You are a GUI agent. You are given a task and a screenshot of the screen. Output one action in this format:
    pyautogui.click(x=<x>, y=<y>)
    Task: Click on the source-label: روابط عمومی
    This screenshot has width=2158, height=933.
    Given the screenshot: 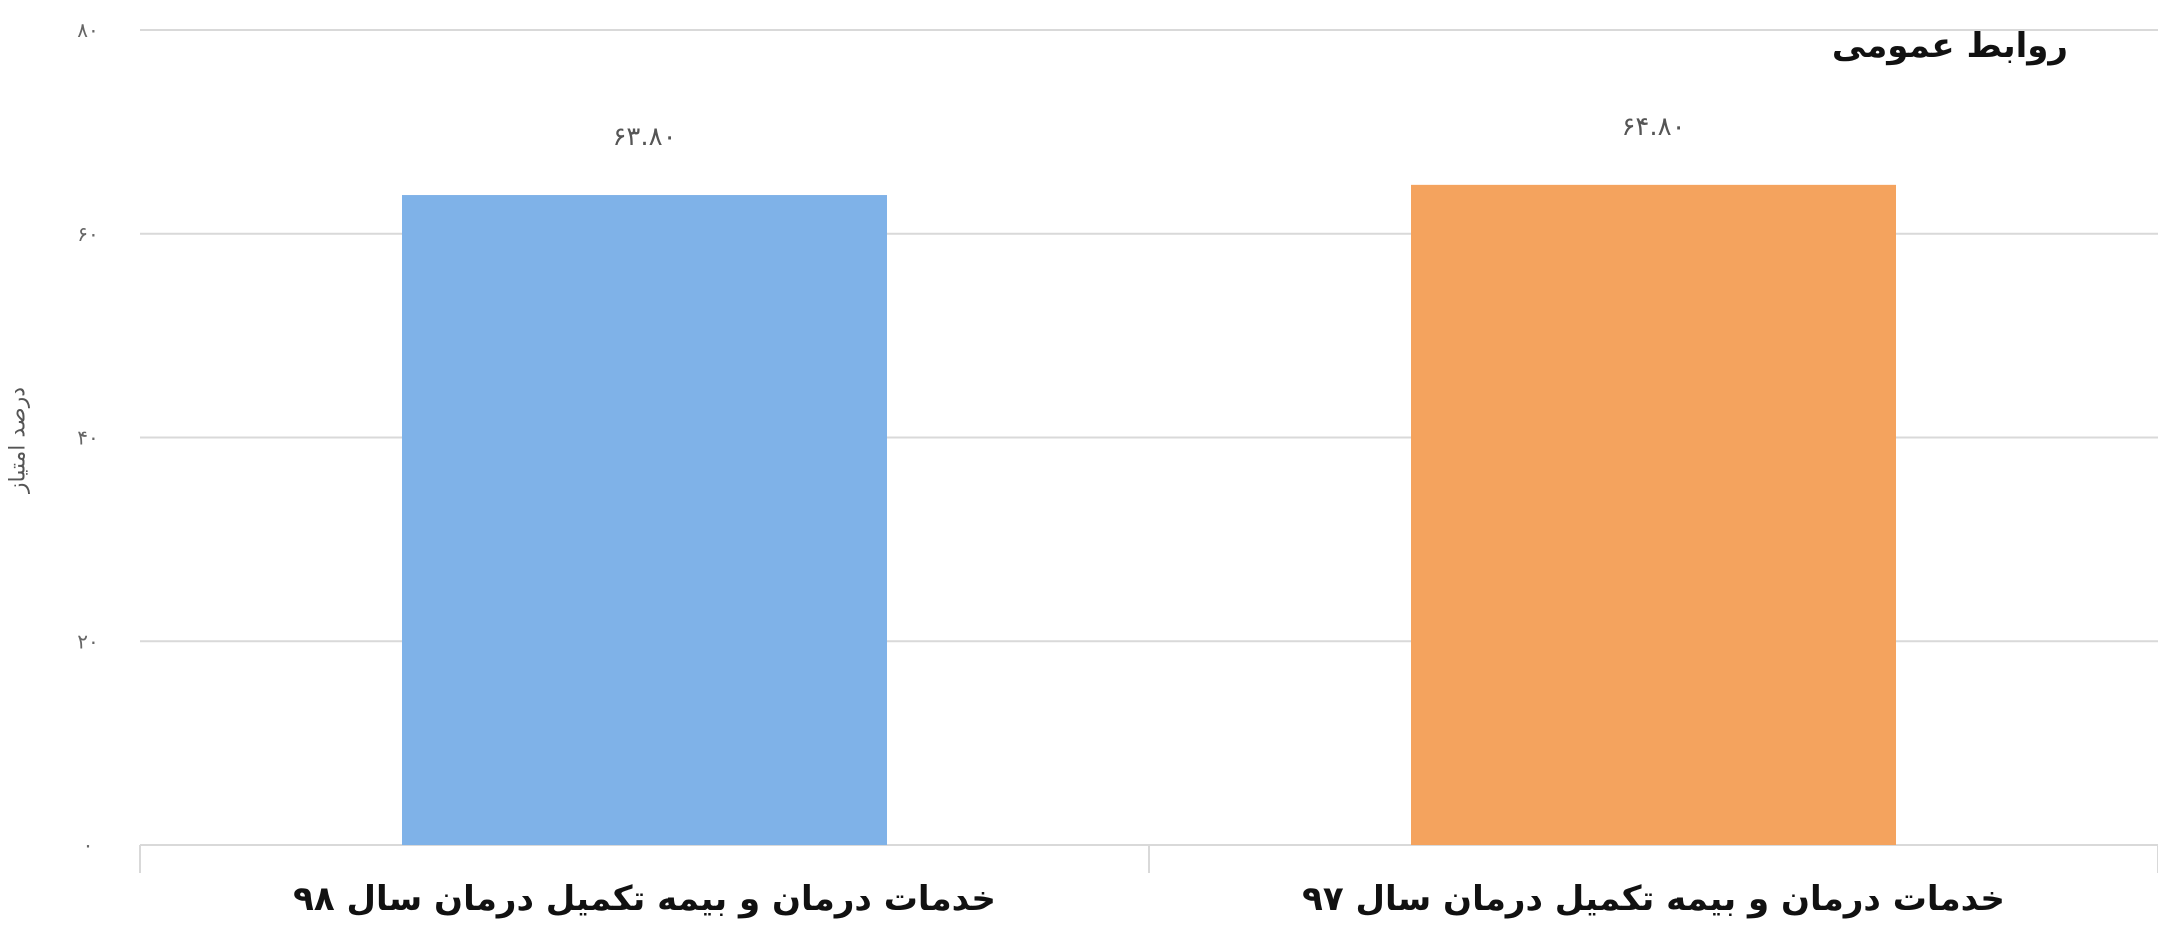 What is the action you would take?
    pyautogui.click(x=1949, y=46)
    